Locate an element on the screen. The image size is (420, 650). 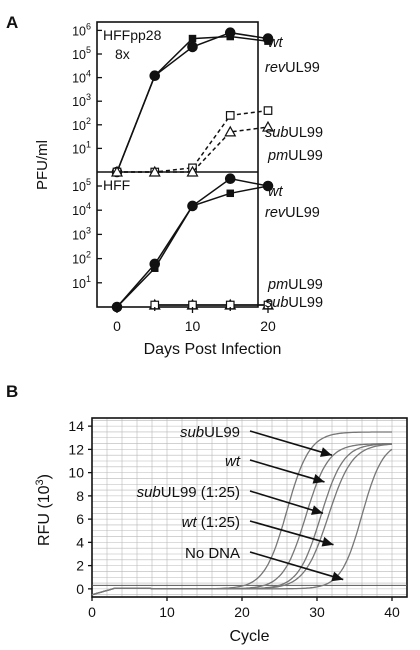
panel-b-xtick-label: 0 is located at coordinates (92, 612).